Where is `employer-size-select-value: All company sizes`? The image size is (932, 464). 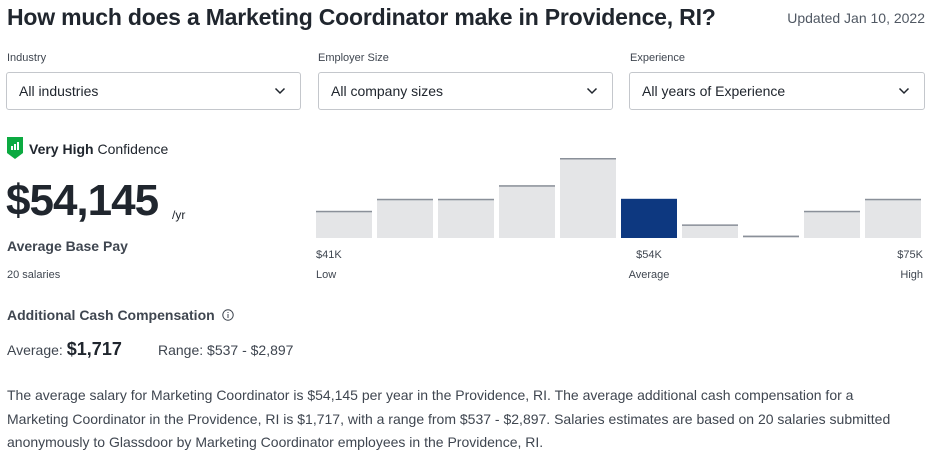 employer-size-select-value: All company sizes is located at coordinates (387, 91).